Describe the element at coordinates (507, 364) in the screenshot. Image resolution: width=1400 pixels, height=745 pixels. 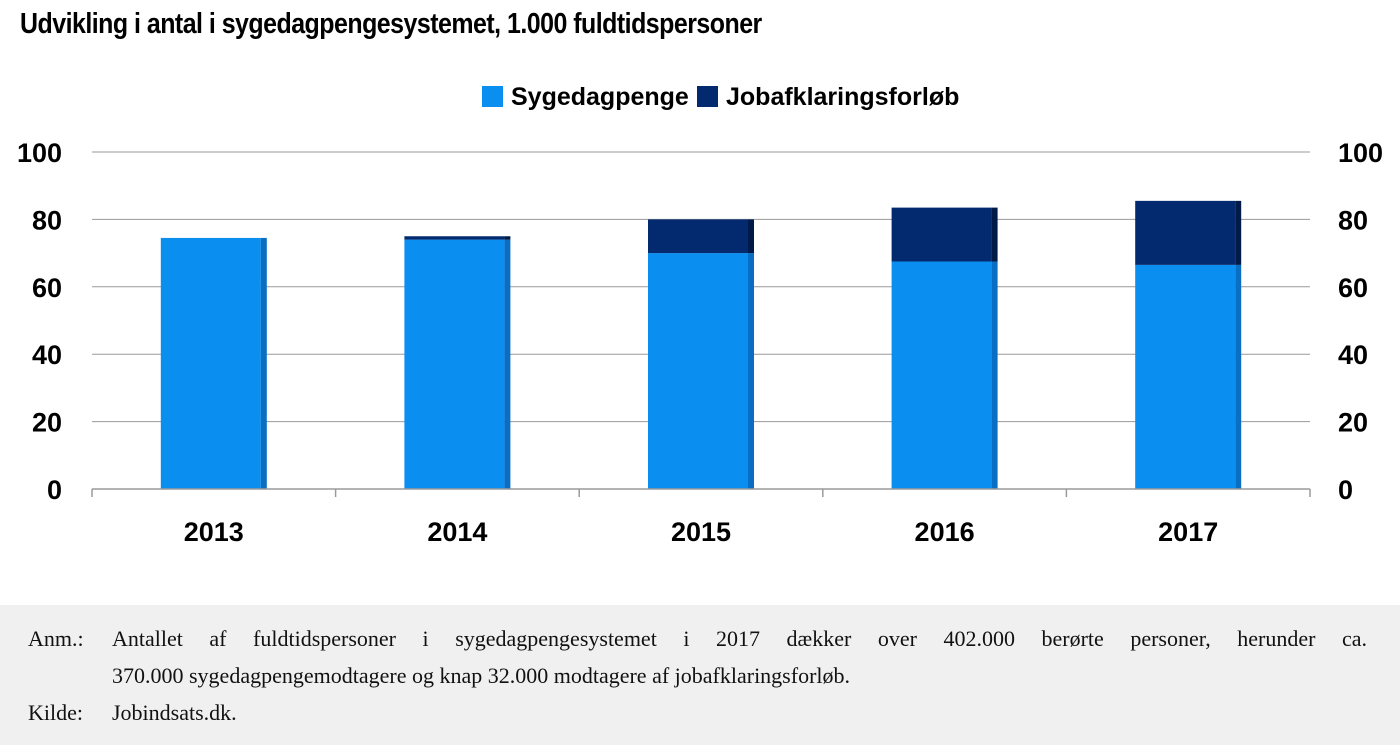
I see `bar-side-sygedagpenge-2014` at that location.